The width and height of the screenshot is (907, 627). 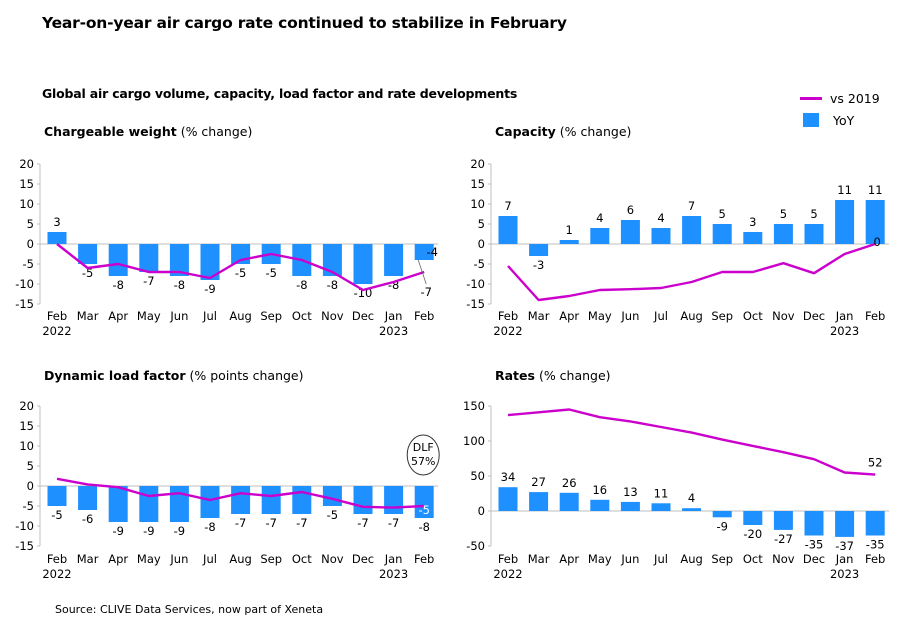 What do you see at coordinates (30, 224) in the screenshot?
I see `y-tick-label: 5` at bounding box center [30, 224].